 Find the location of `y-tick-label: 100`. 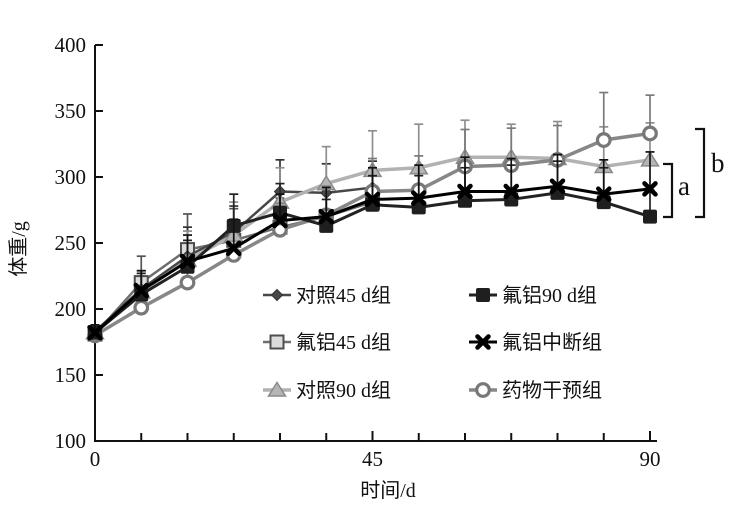

y-tick-label: 100 is located at coordinates (71, 441).